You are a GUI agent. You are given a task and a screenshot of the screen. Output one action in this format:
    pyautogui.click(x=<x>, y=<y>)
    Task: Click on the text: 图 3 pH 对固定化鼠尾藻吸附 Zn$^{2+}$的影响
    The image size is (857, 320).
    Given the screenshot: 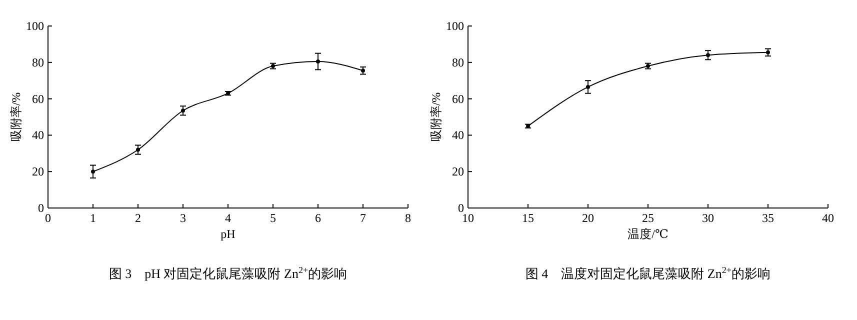 What is the action you would take?
    pyautogui.click(x=228, y=273)
    